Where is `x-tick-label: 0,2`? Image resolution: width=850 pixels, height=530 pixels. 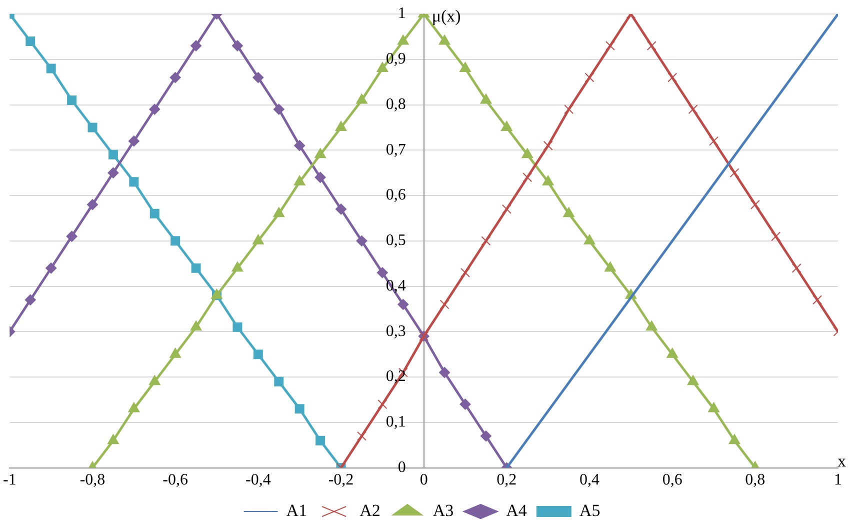 x-tick-label: 0,2 is located at coordinates (506, 480).